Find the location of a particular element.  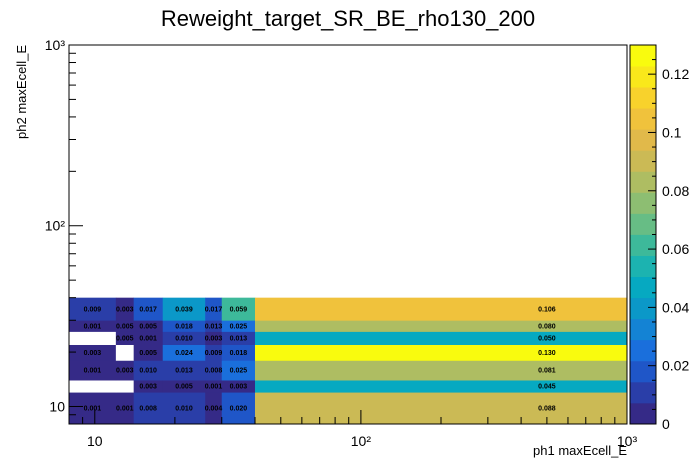

cell-value-label: 0.059 is located at coordinates (239, 309).